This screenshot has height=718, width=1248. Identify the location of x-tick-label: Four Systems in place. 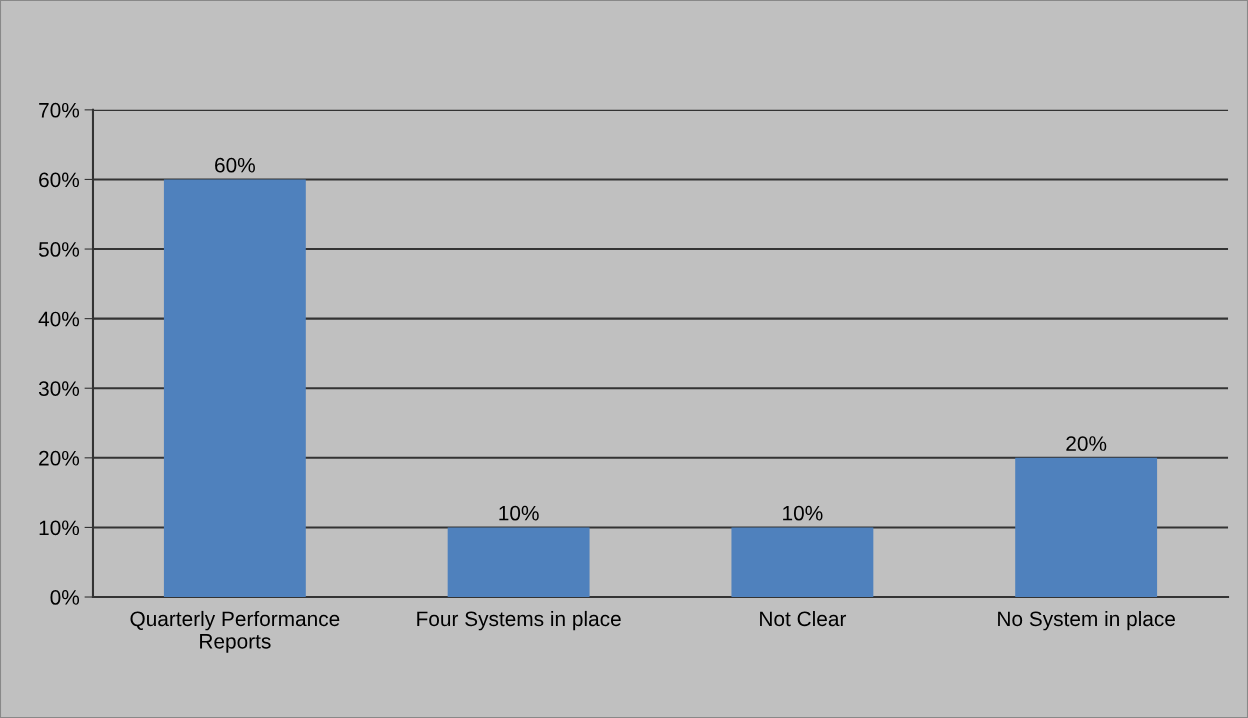
(519, 620).